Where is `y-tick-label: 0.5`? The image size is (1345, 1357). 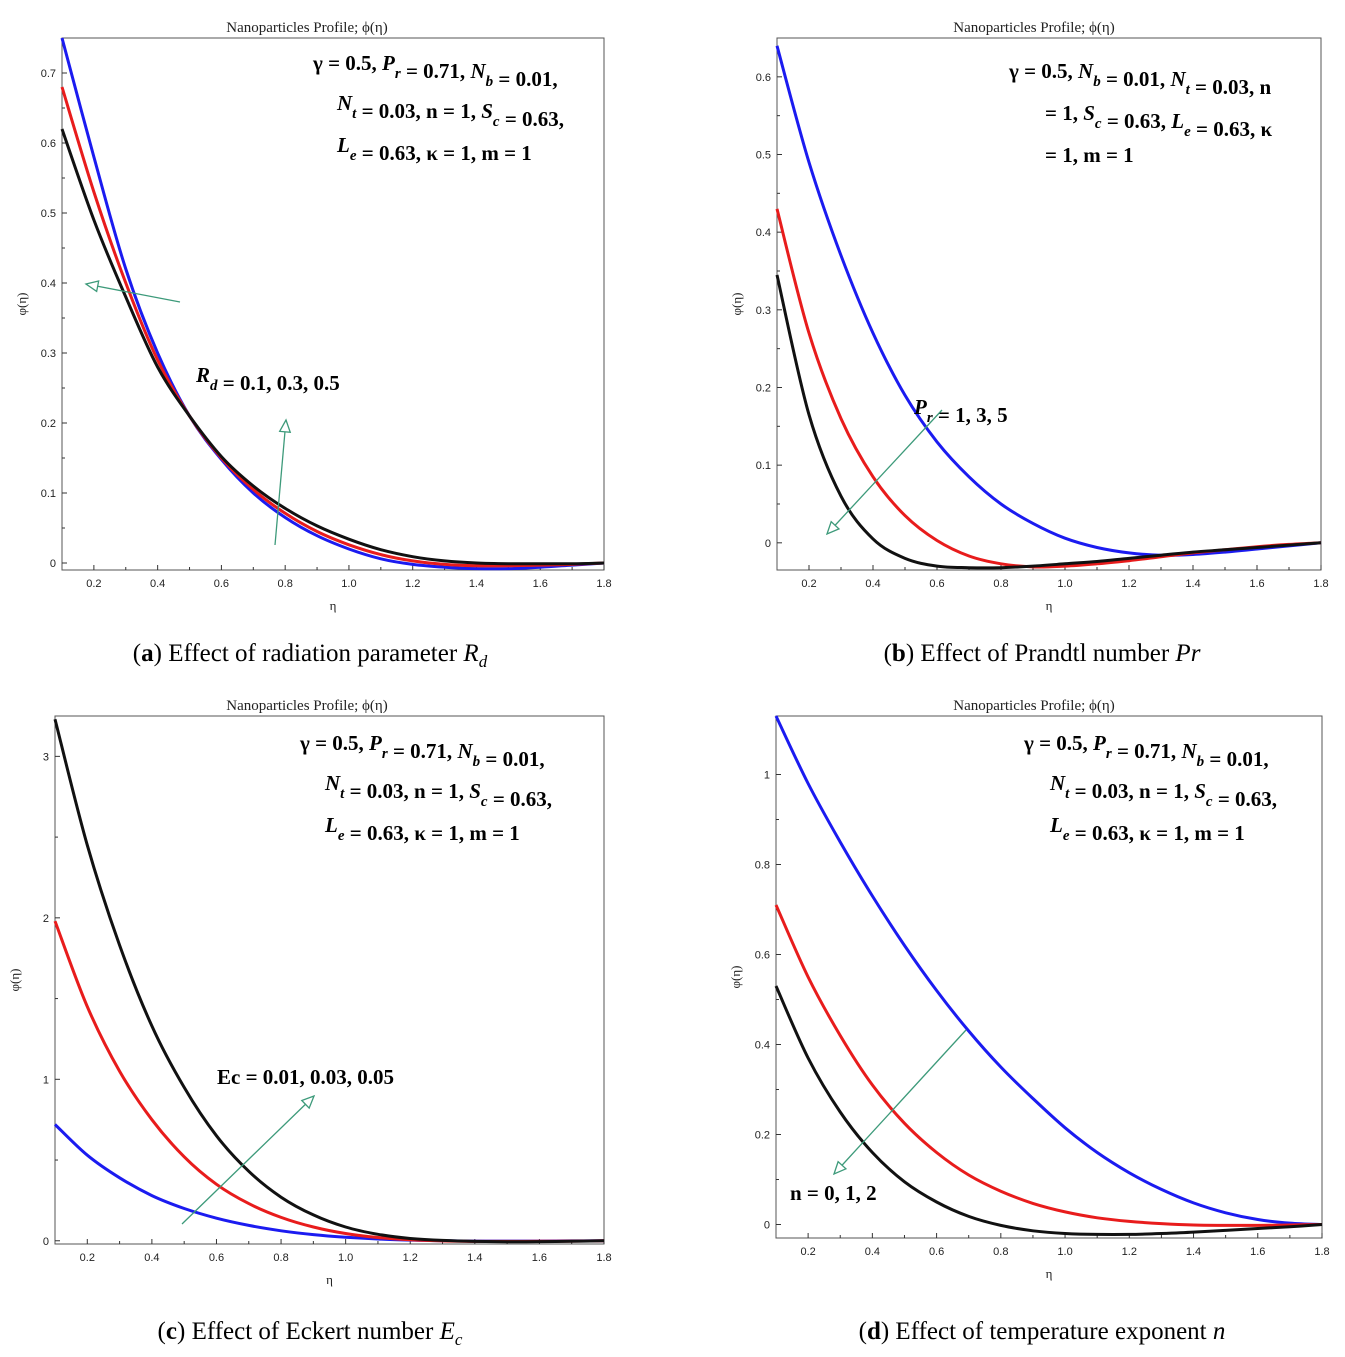
y-tick-label: 0.5 is located at coordinates (763, 155).